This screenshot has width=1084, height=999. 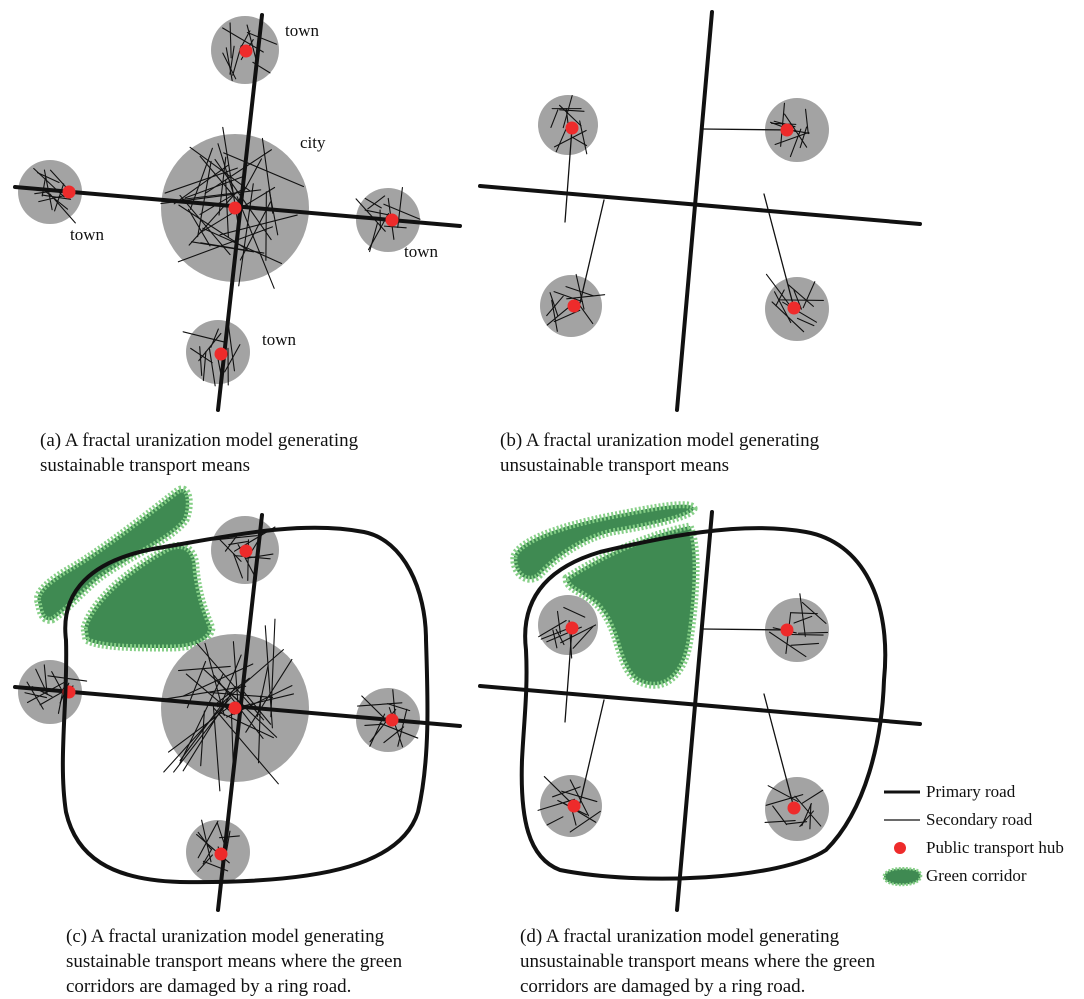 I want to click on town-label-a-left: town, so click(x=87, y=234).